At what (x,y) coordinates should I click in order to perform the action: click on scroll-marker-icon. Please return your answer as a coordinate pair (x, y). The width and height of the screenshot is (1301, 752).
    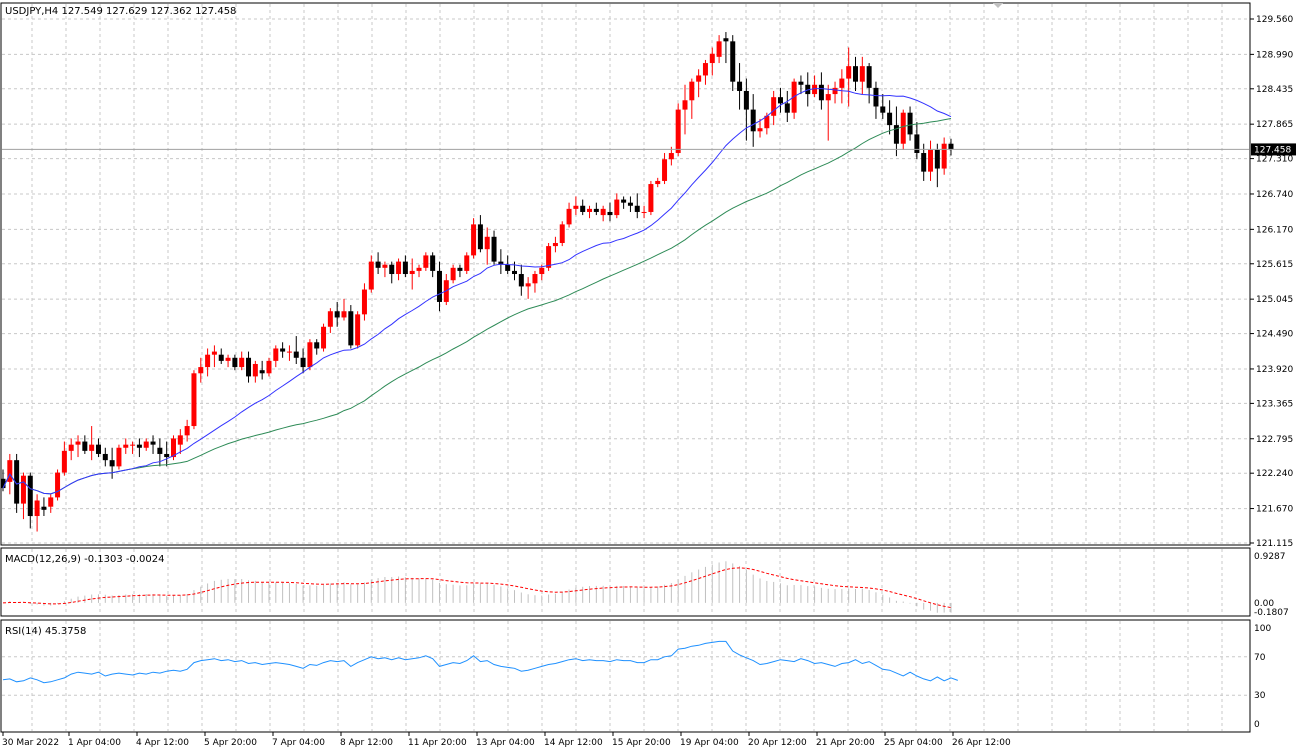
    Looking at the image, I should click on (998, 5).